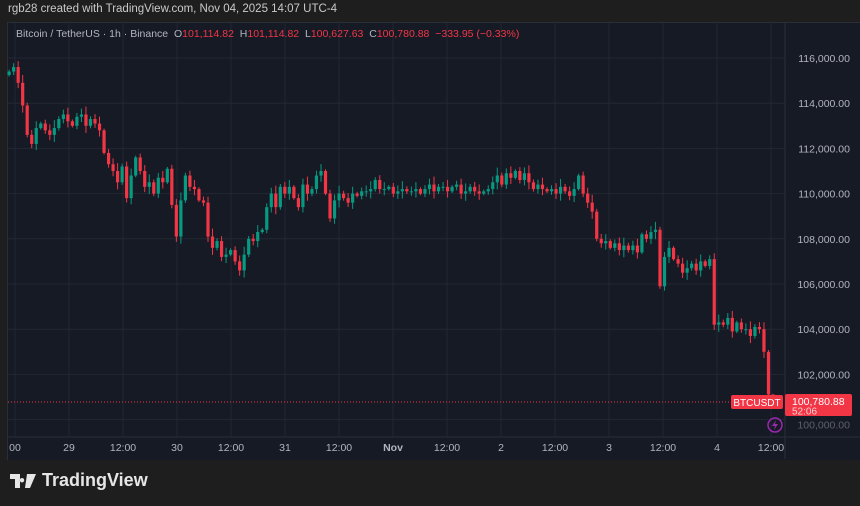 The image size is (860, 506). Describe the element at coordinates (775, 425) in the screenshot. I see `lightning-icon` at that location.